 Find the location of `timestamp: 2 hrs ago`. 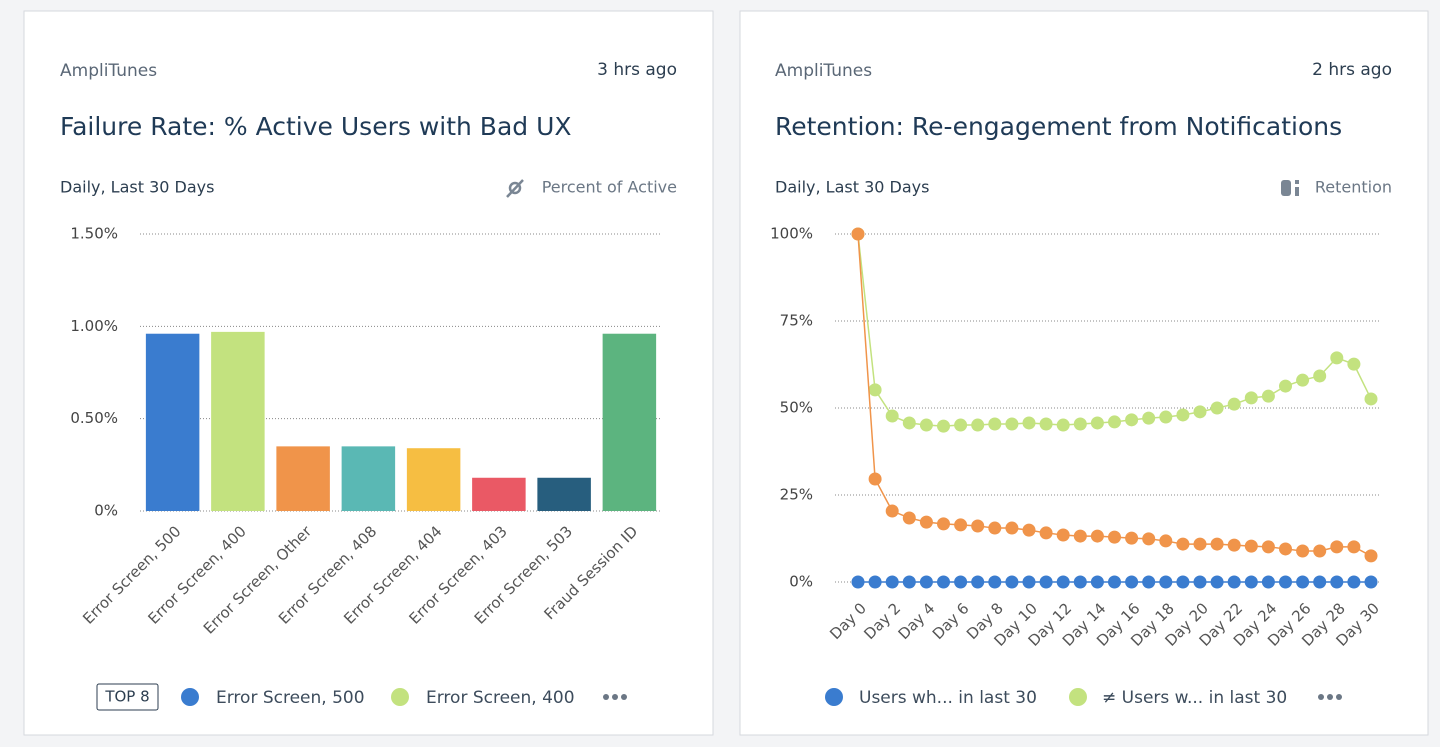

timestamp: 2 hrs ago is located at coordinates (1352, 70).